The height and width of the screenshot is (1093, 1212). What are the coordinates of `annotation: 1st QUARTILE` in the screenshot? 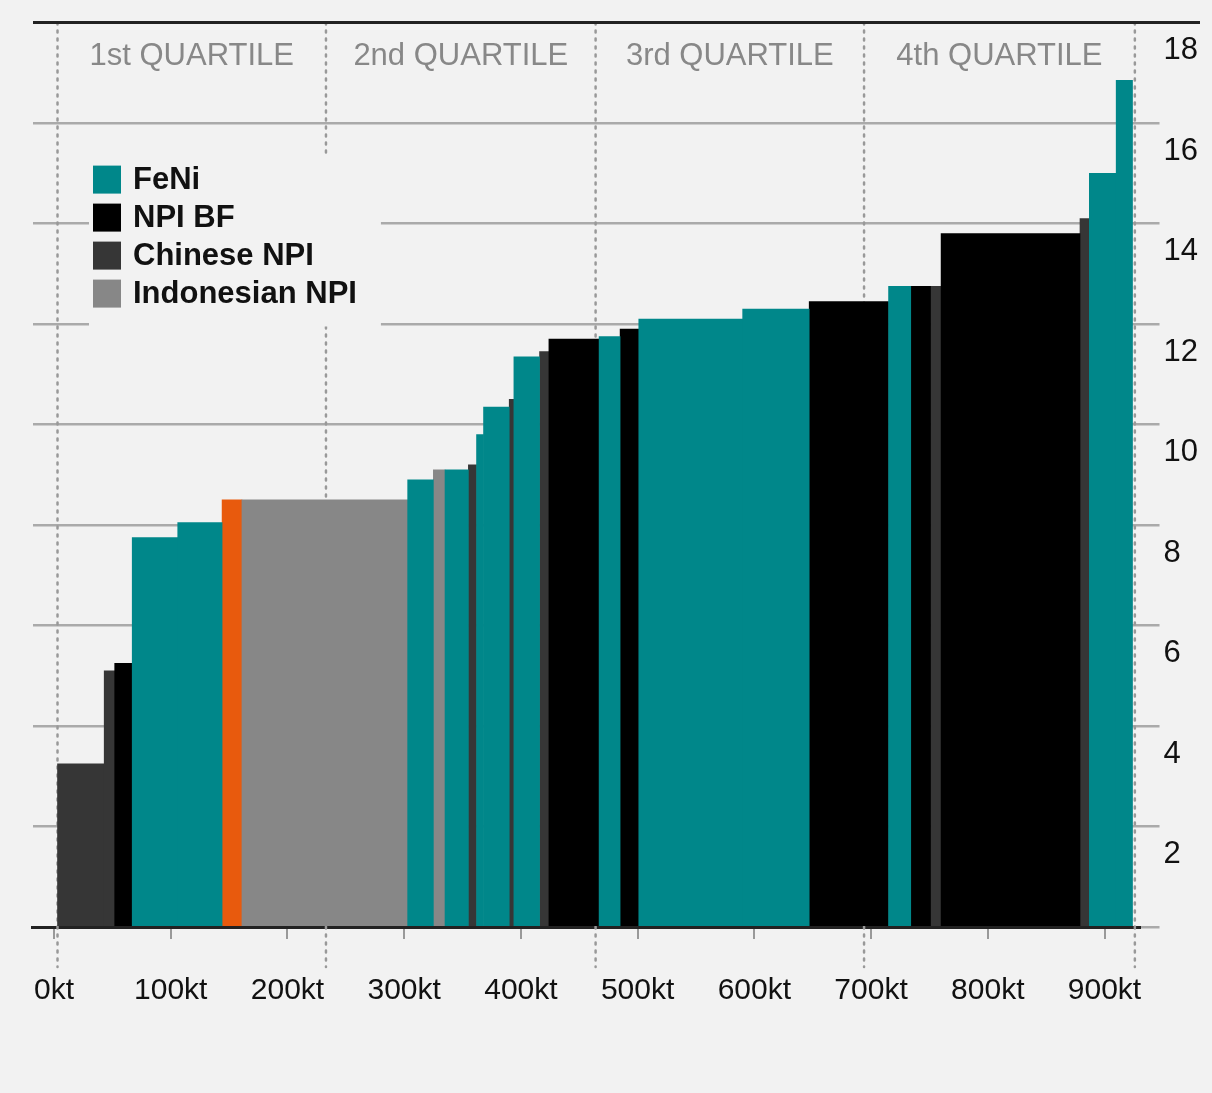 It's located at (191, 55).